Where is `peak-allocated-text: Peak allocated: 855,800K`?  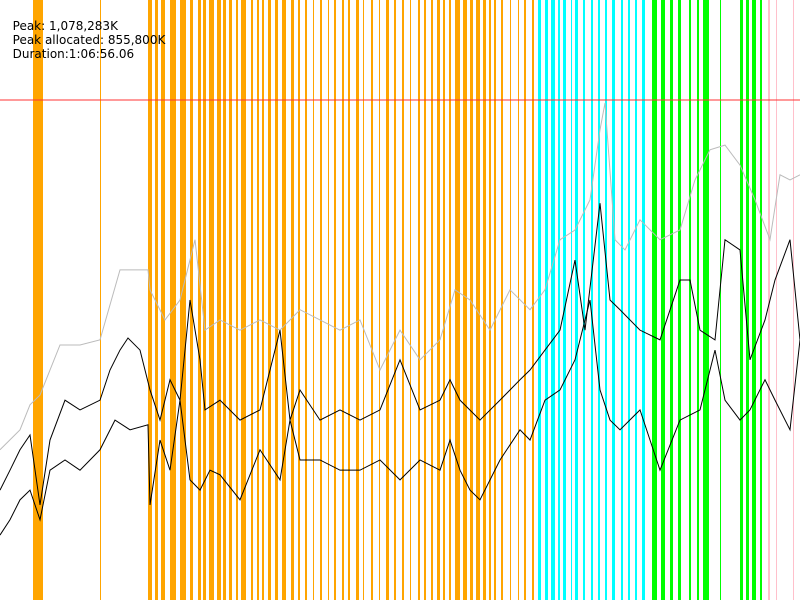
peak-allocated-text: Peak allocated: 855,800K is located at coordinates (89, 40).